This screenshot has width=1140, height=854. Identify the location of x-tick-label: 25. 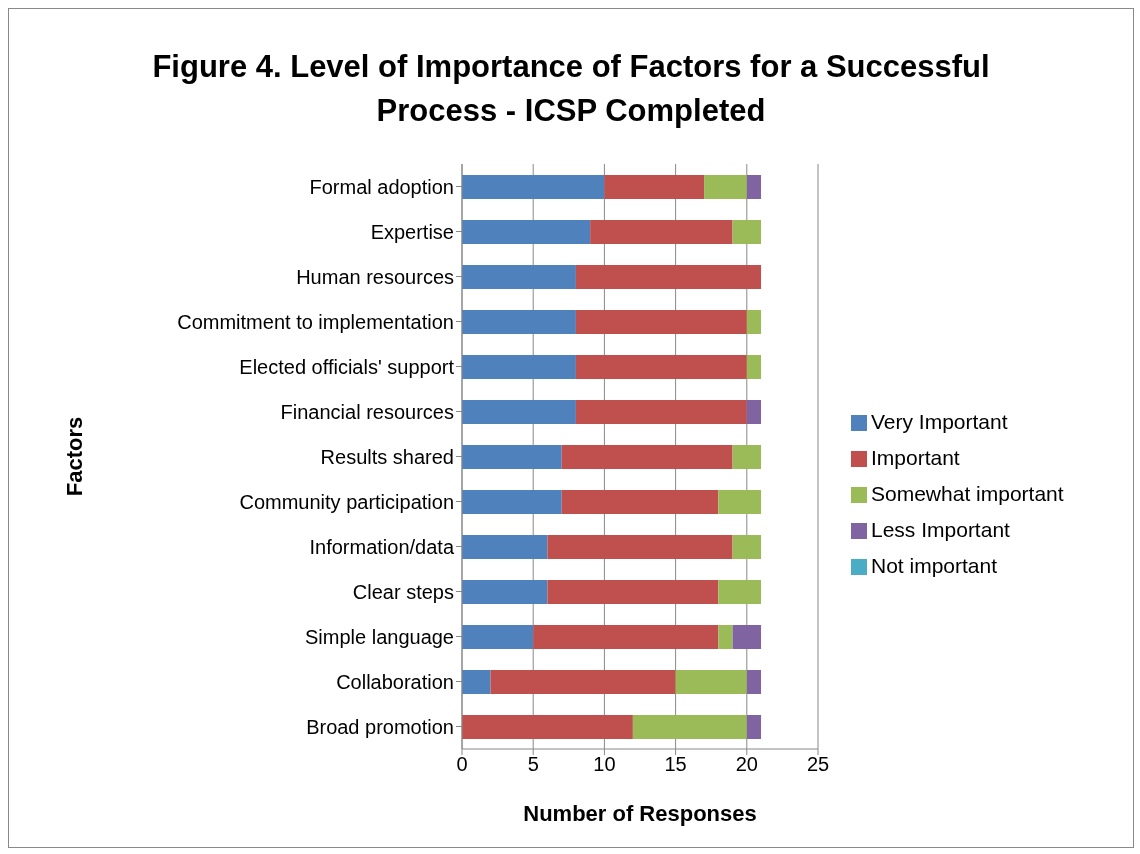
(818, 764).